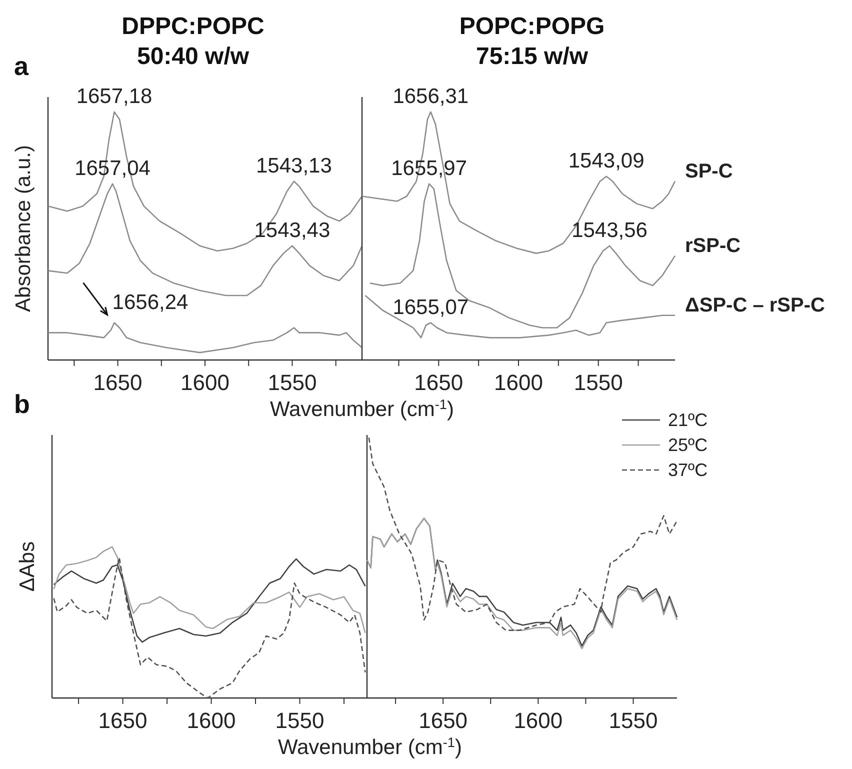 This screenshot has height=769, width=852. What do you see at coordinates (193, 56) in the screenshot?
I see `chart-subtitle: 50:40 w/w` at bounding box center [193, 56].